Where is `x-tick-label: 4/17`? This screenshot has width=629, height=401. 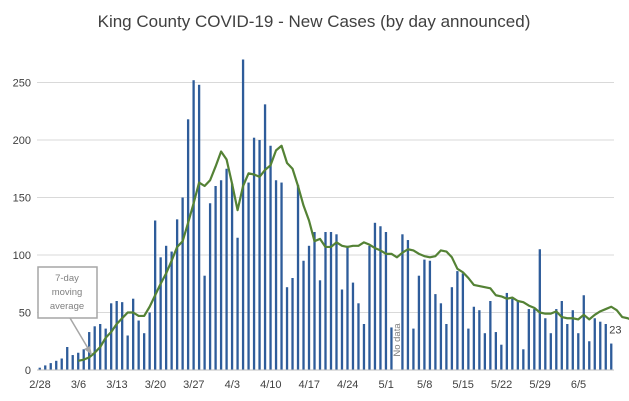 x-tick-label: 4/17 is located at coordinates (309, 385).